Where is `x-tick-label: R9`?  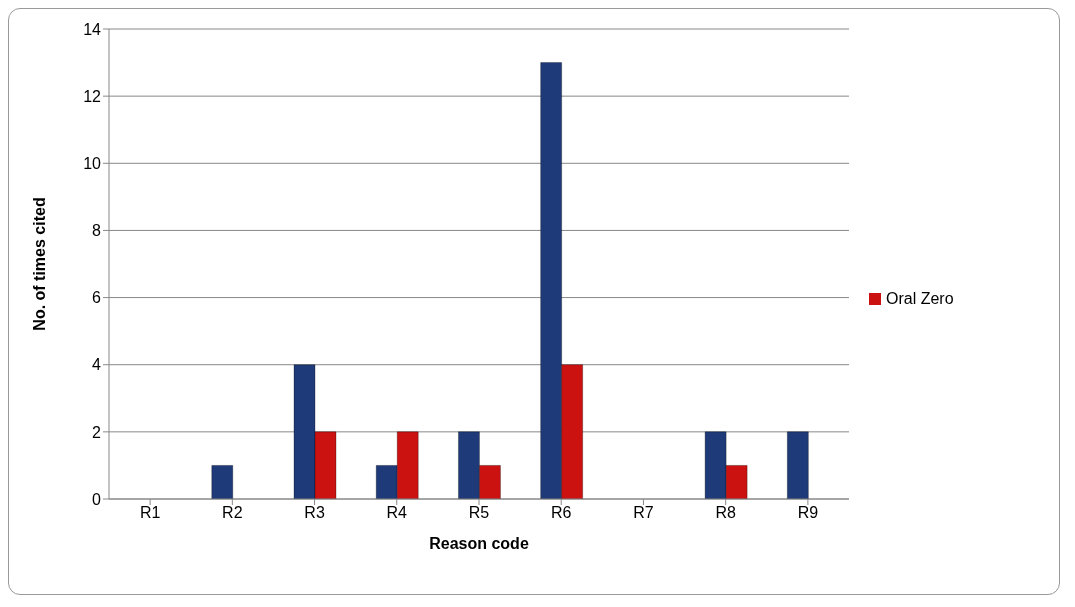 x-tick-label: R9 is located at coordinates (808, 513).